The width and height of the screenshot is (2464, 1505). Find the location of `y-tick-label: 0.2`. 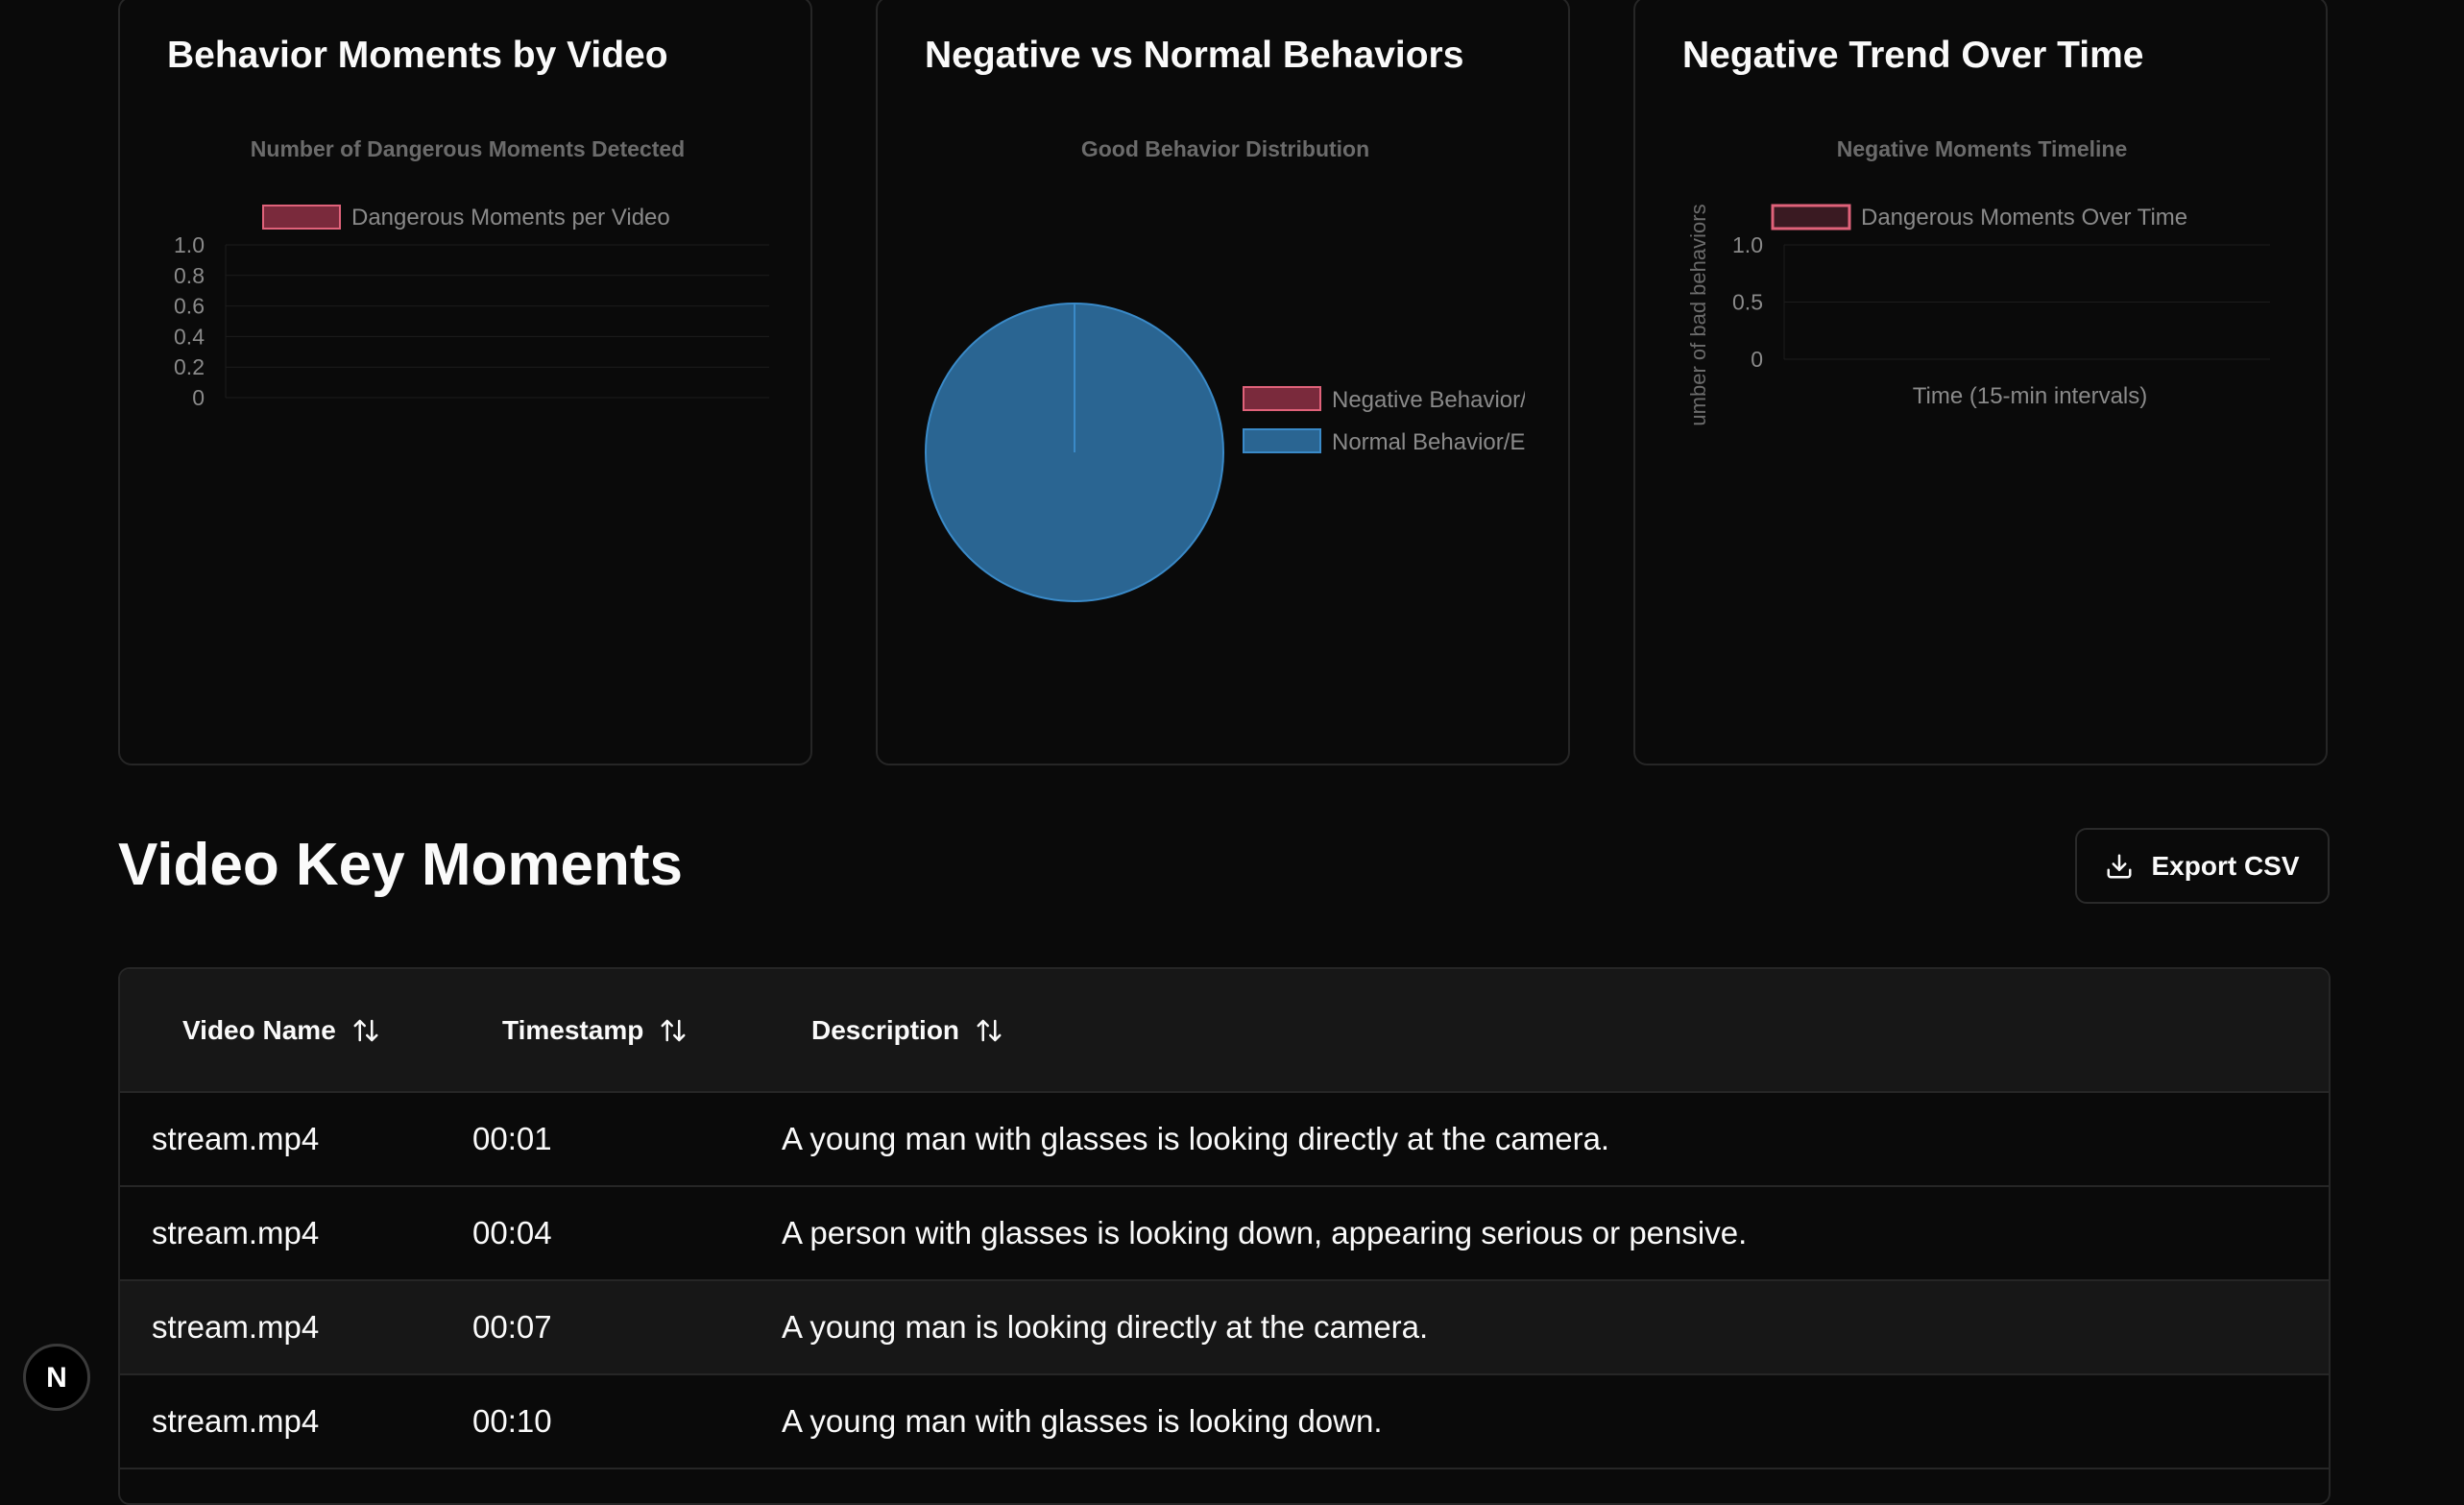

y-tick-label: 0.2 is located at coordinates (190, 367).